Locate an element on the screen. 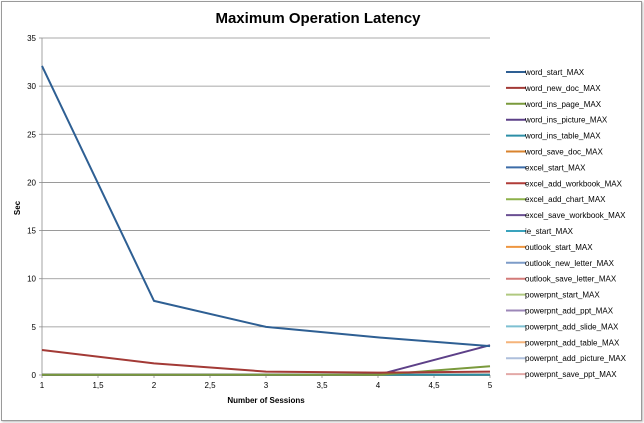 Image resolution: width=644 pixels, height=423 pixels. legend-label: word_ins_picture_MAX is located at coordinates (566, 120).